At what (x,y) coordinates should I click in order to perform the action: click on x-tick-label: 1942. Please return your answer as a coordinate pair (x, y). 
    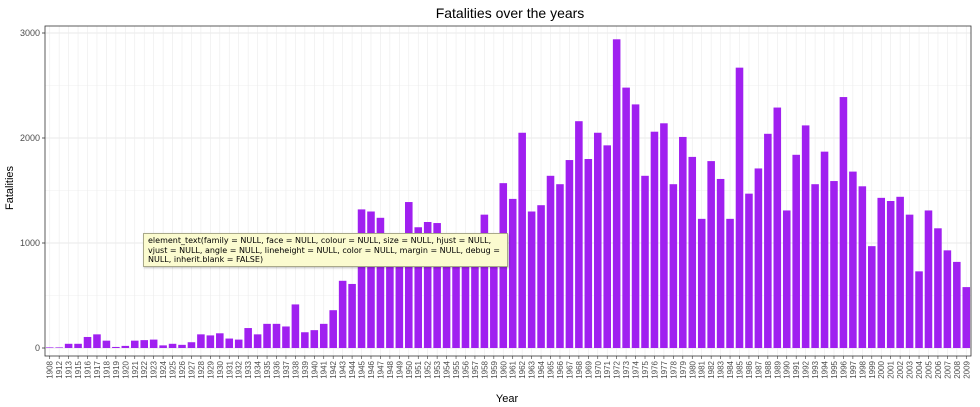
    Looking at the image, I should click on (333, 369).